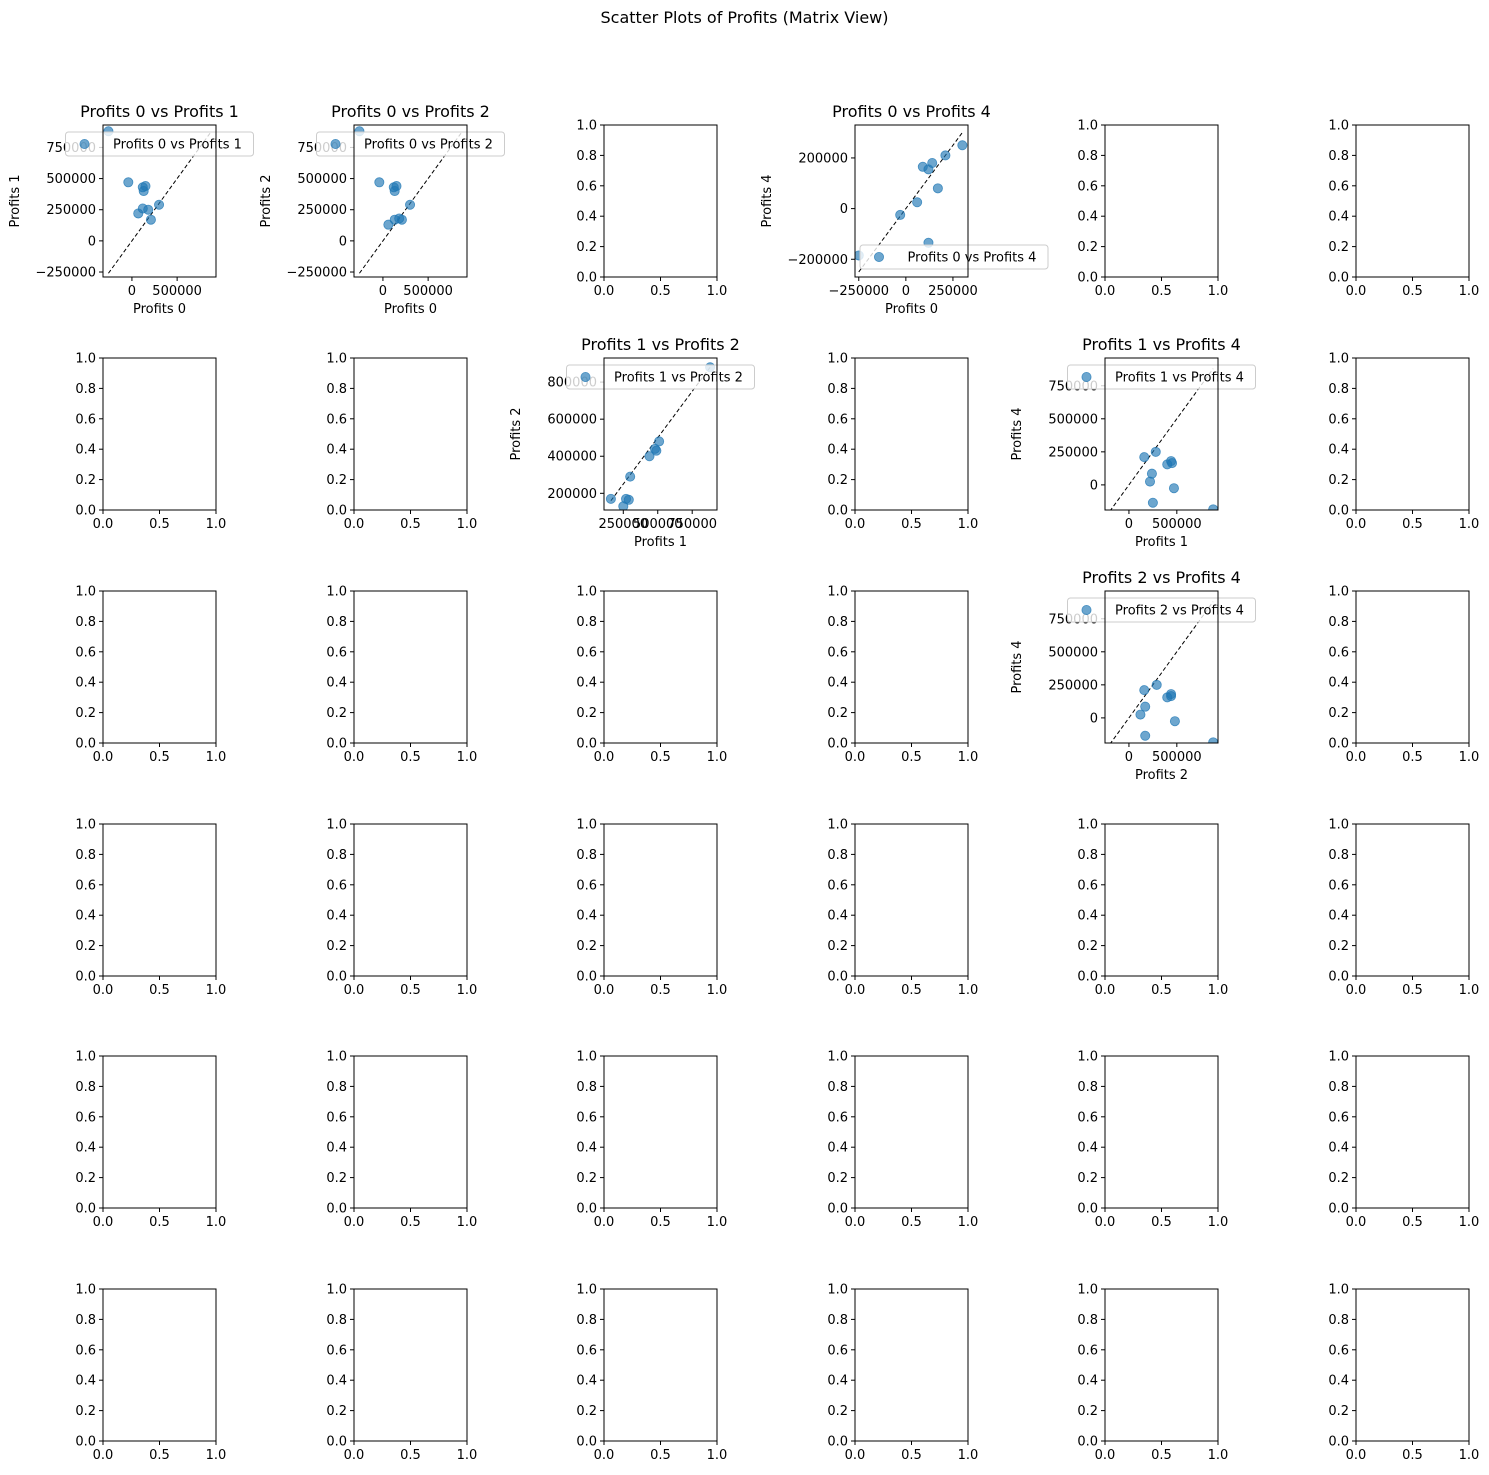  I want to click on subplot-r2-c2: 0.0 0.5 1.0 0.0 0.2 0.4 0.6 0.8 1.0, so click(651, 675).